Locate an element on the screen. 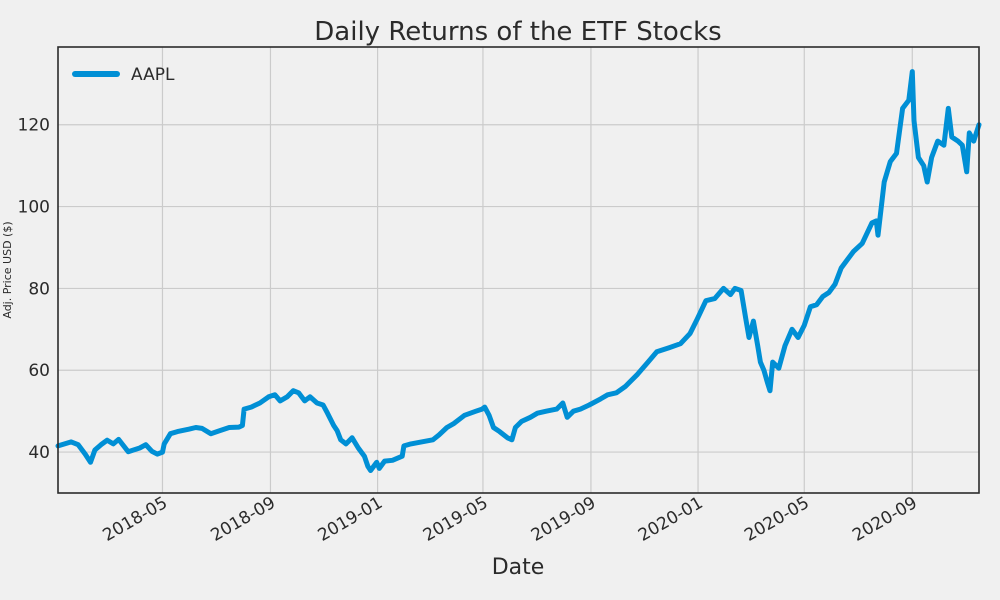  y-tick-label: 120 is located at coordinates (34, 126).